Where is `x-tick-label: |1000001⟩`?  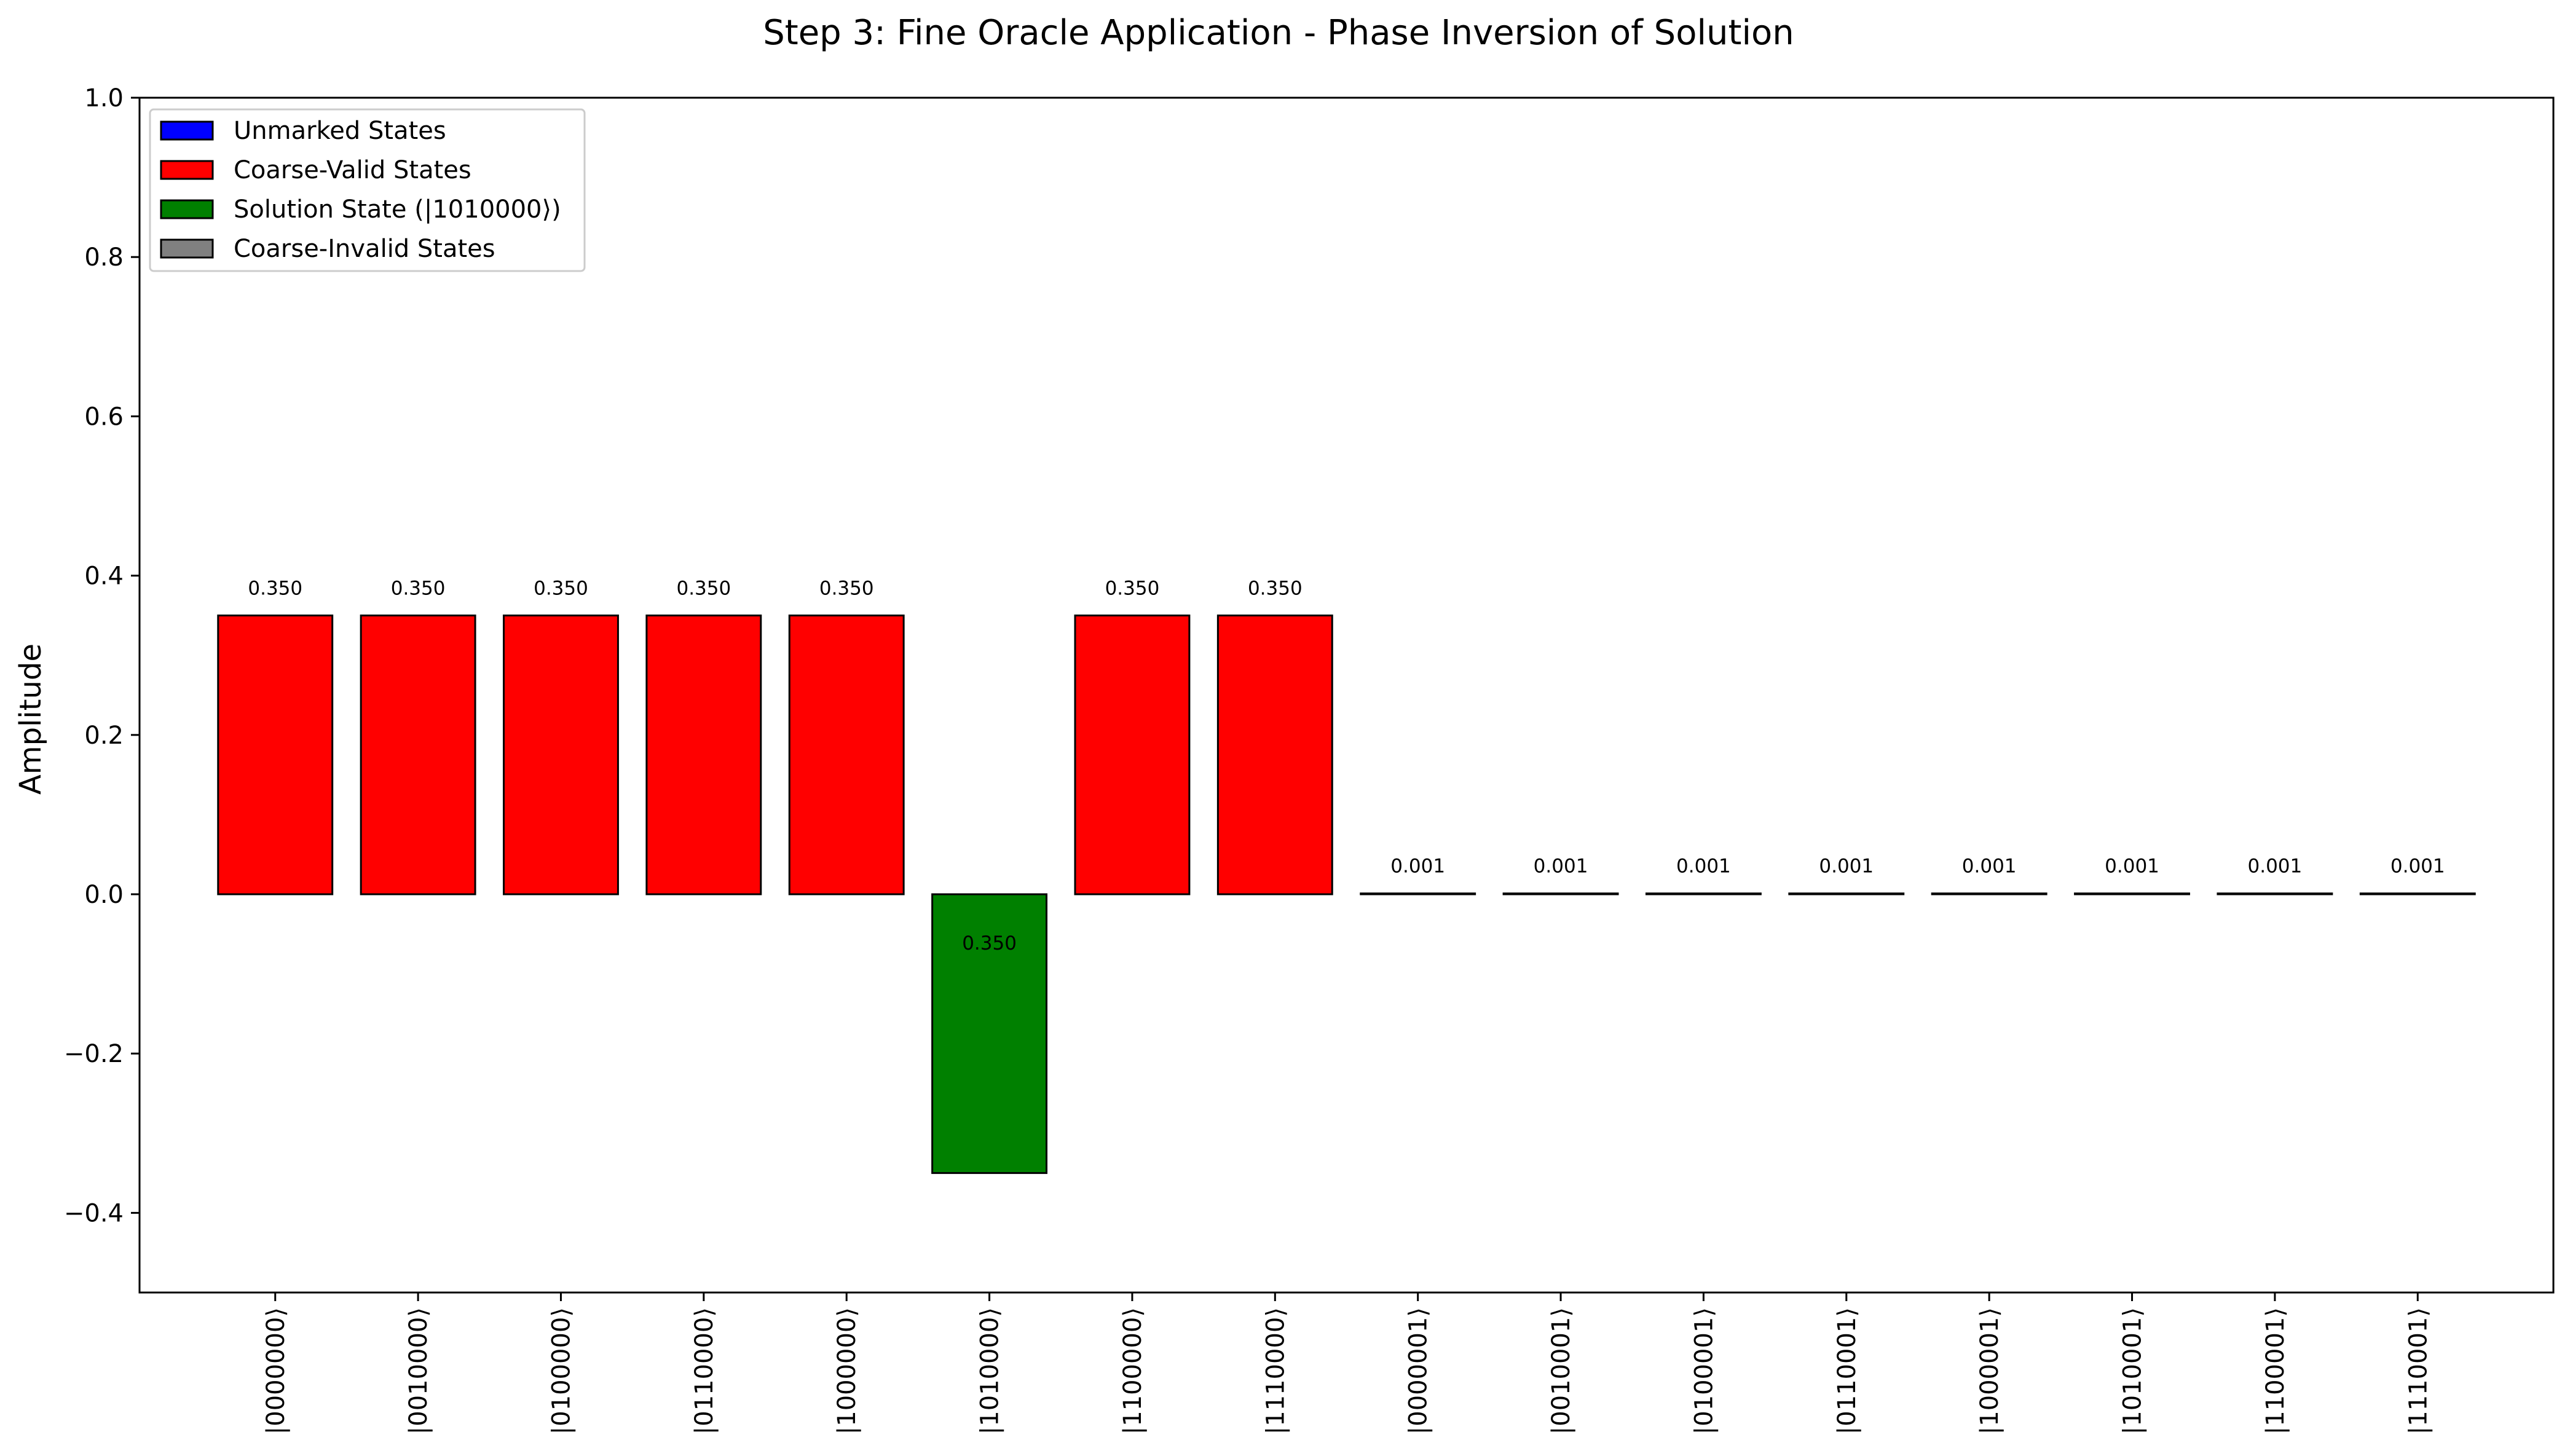
x-tick-label: |1000001⟩ is located at coordinates (1990, 1370).